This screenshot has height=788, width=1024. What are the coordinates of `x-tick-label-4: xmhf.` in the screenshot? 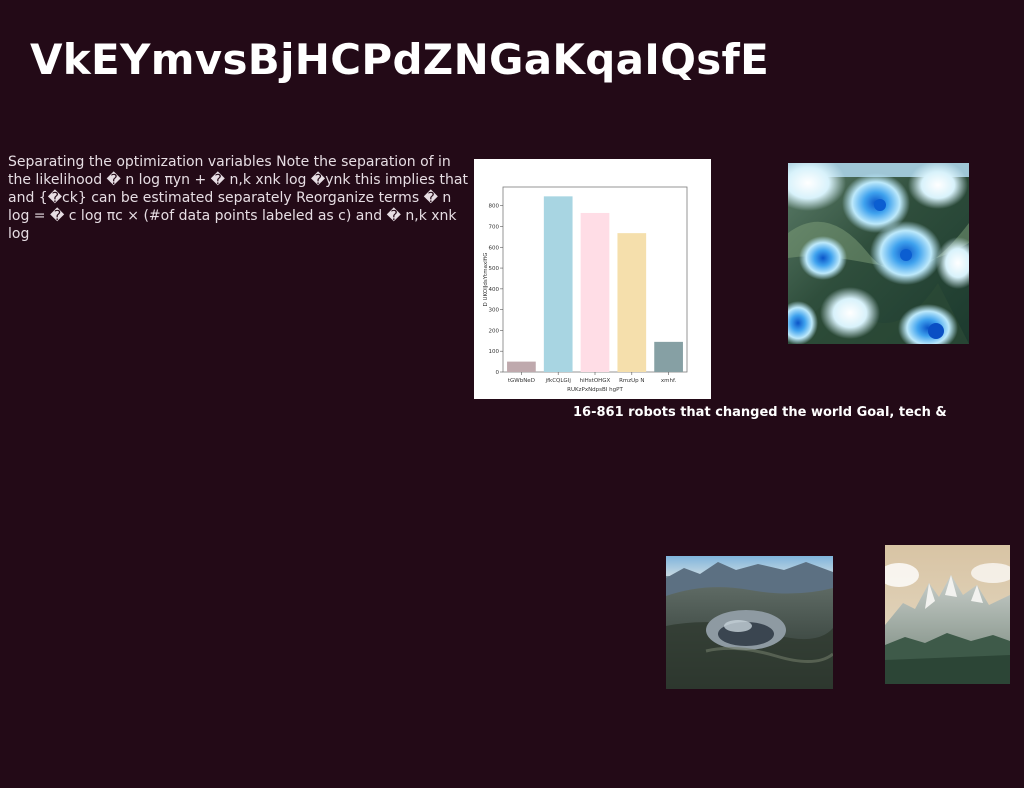 It's located at (669, 381).